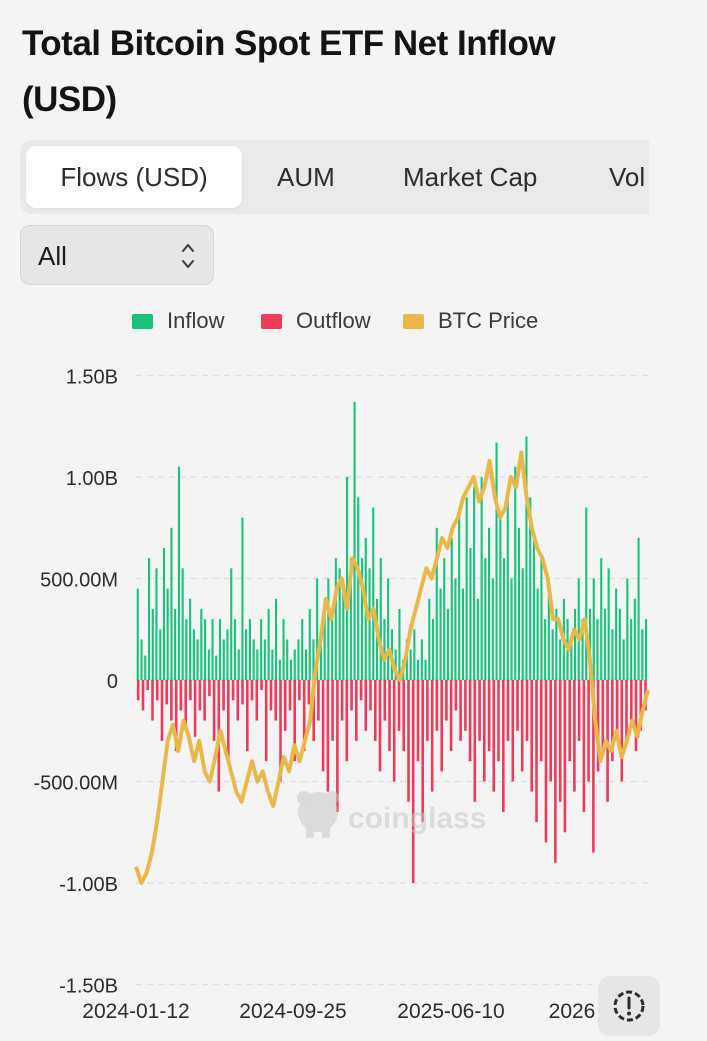  I want to click on x-axis-ticks: 2024-01-12 2024-09-25 2025-06-10 2026, so click(338, 1011).